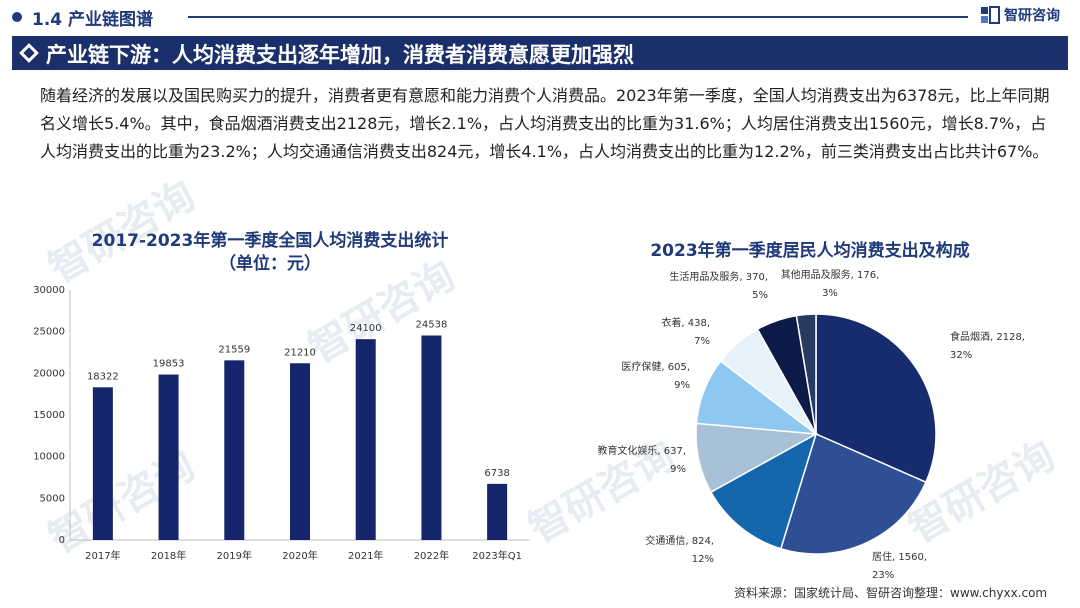  Describe the element at coordinates (17, 17) in the screenshot. I see `bullet-icon` at that location.